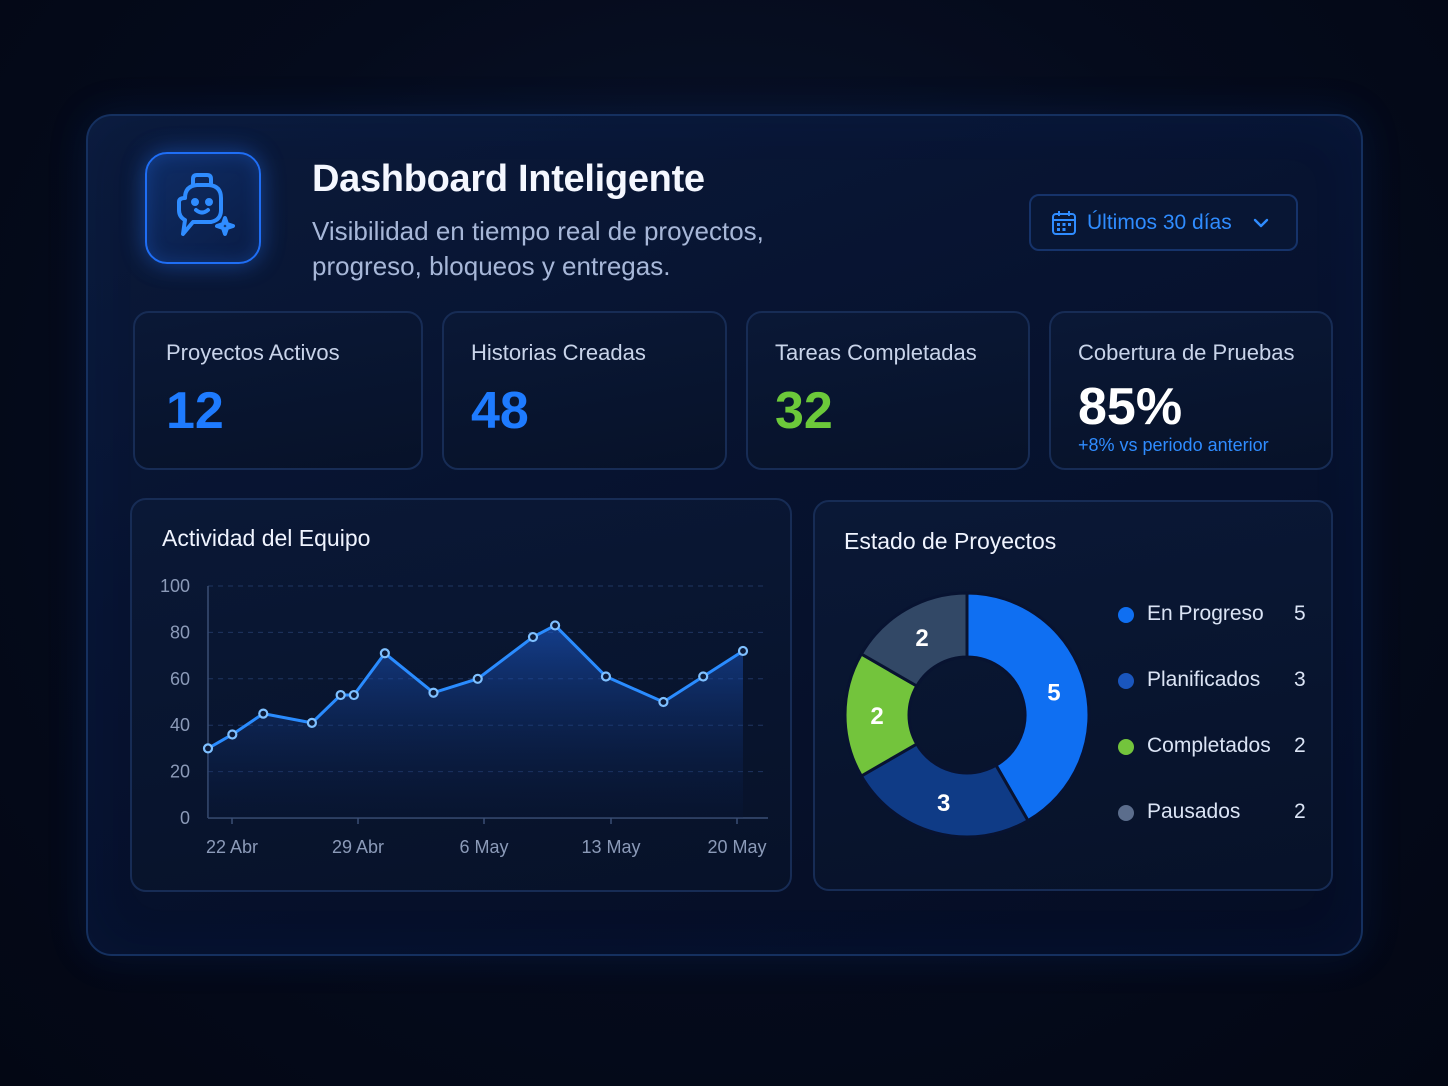 This screenshot has width=1448, height=1086. What do you see at coordinates (610, 847) in the screenshot?
I see `x-tick-label: 13 May` at bounding box center [610, 847].